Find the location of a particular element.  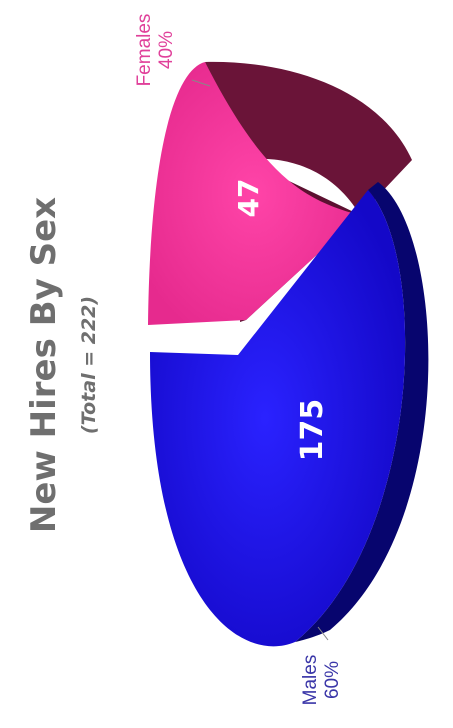

leader-line-males is located at coordinates (323, 633).